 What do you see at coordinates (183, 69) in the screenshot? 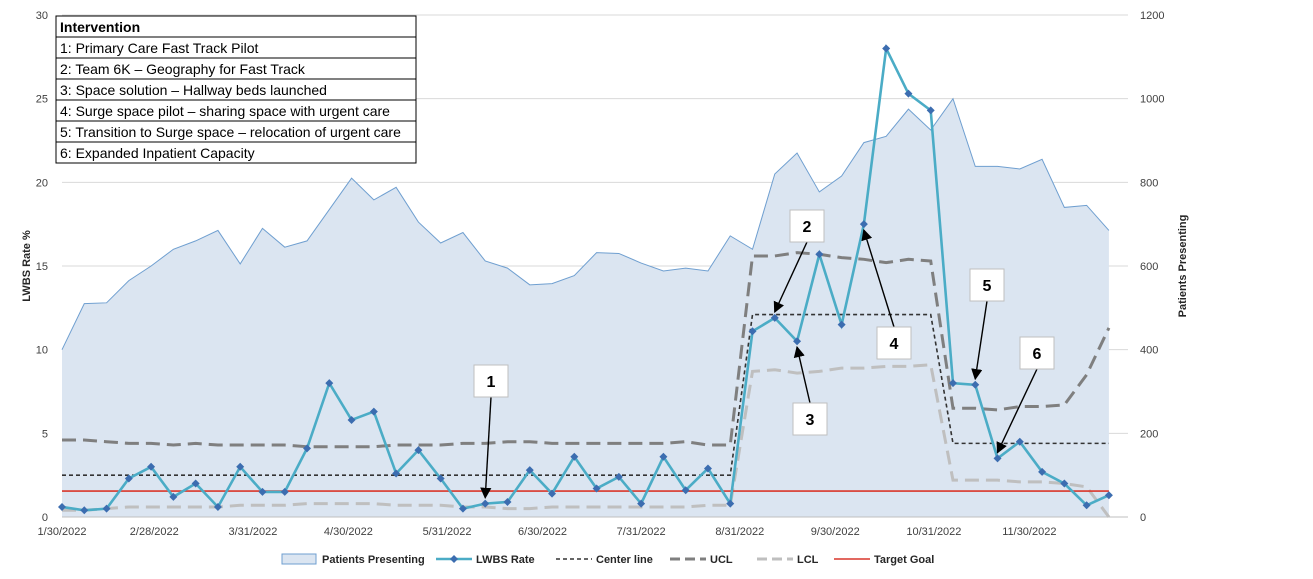
I see `intervention-row: 2: Team 6K – Geography for Fast Track` at bounding box center [183, 69].